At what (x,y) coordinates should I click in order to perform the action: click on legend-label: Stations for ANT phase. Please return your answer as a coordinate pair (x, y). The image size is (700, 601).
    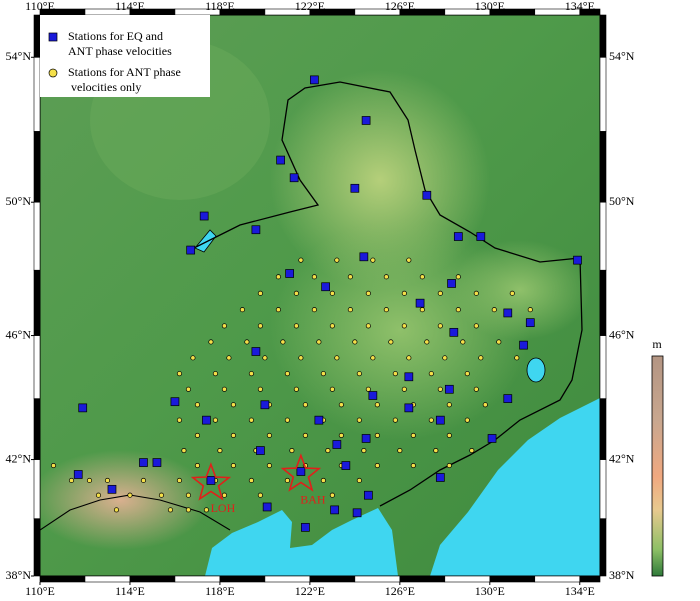
    Looking at the image, I should click on (124, 72).